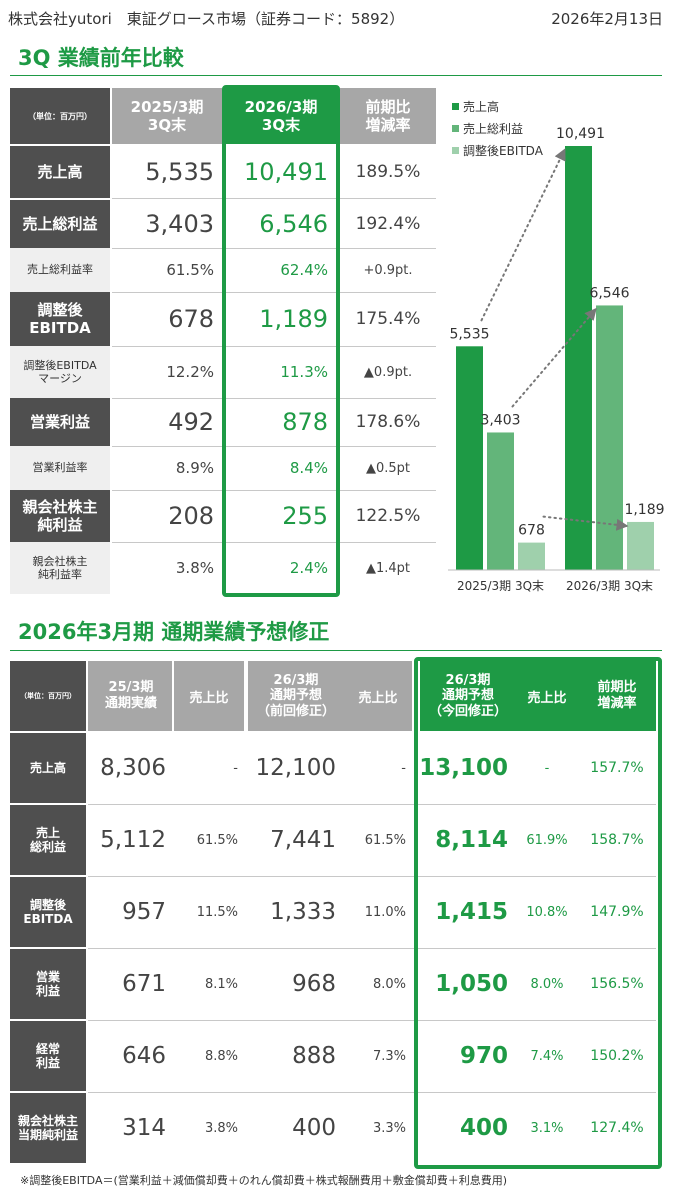 The width and height of the screenshot is (675, 1200). What do you see at coordinates (388, 270) in the screenshot?
I see `value-change: +0.9pt.` at bounding box center [388, 270].